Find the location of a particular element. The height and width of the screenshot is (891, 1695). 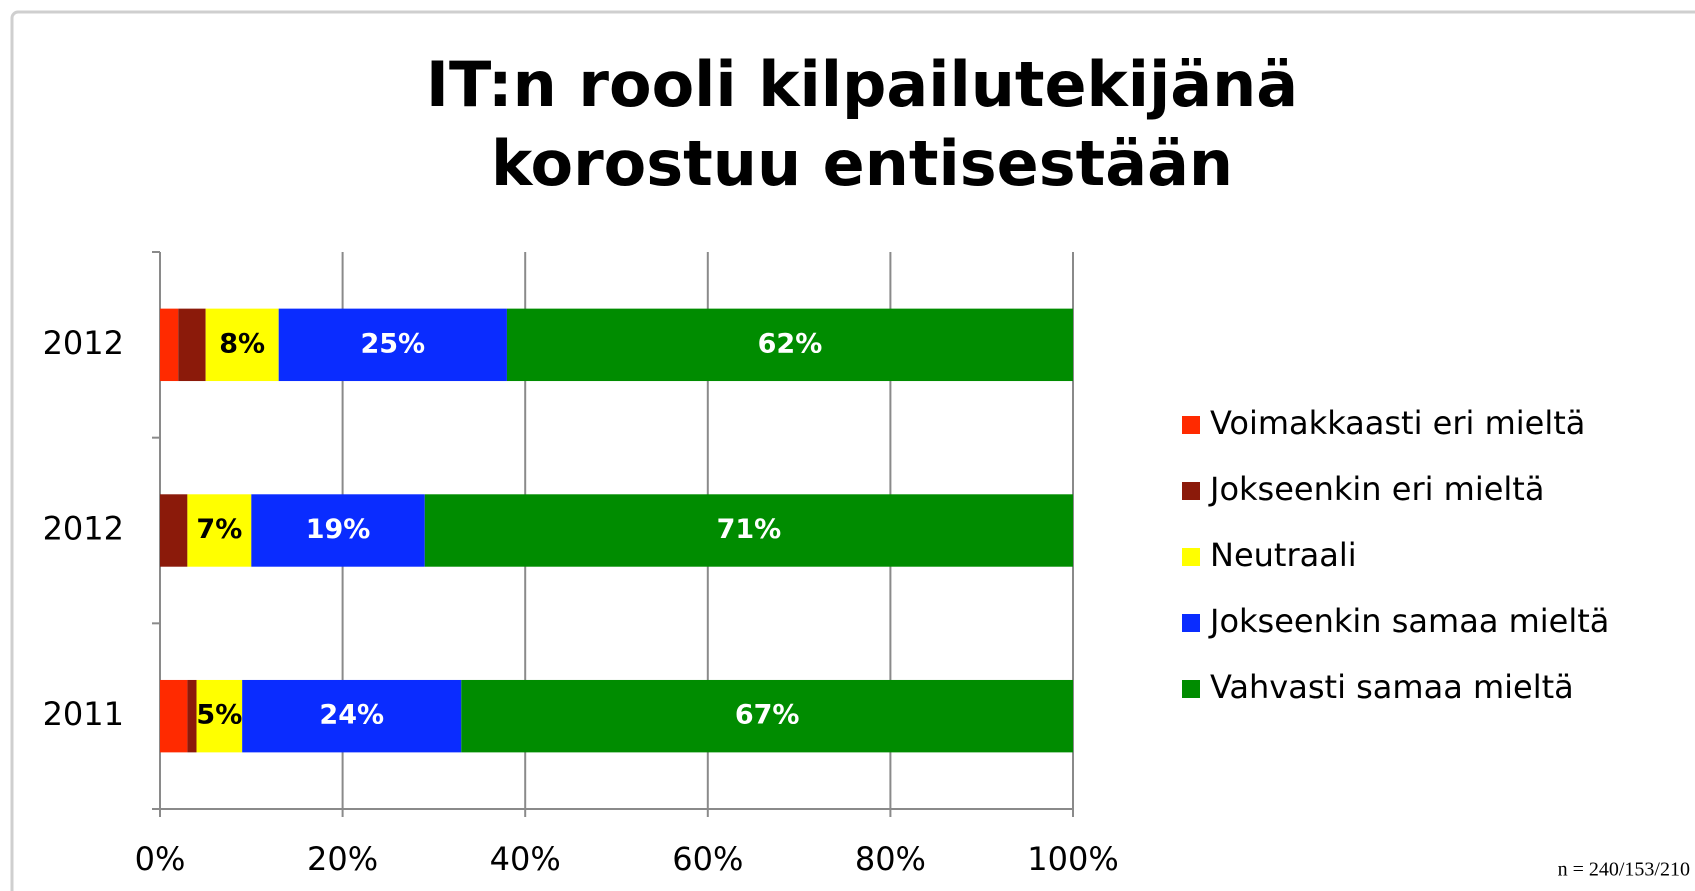

data-label: 24% is located at coordinates (351, 715).